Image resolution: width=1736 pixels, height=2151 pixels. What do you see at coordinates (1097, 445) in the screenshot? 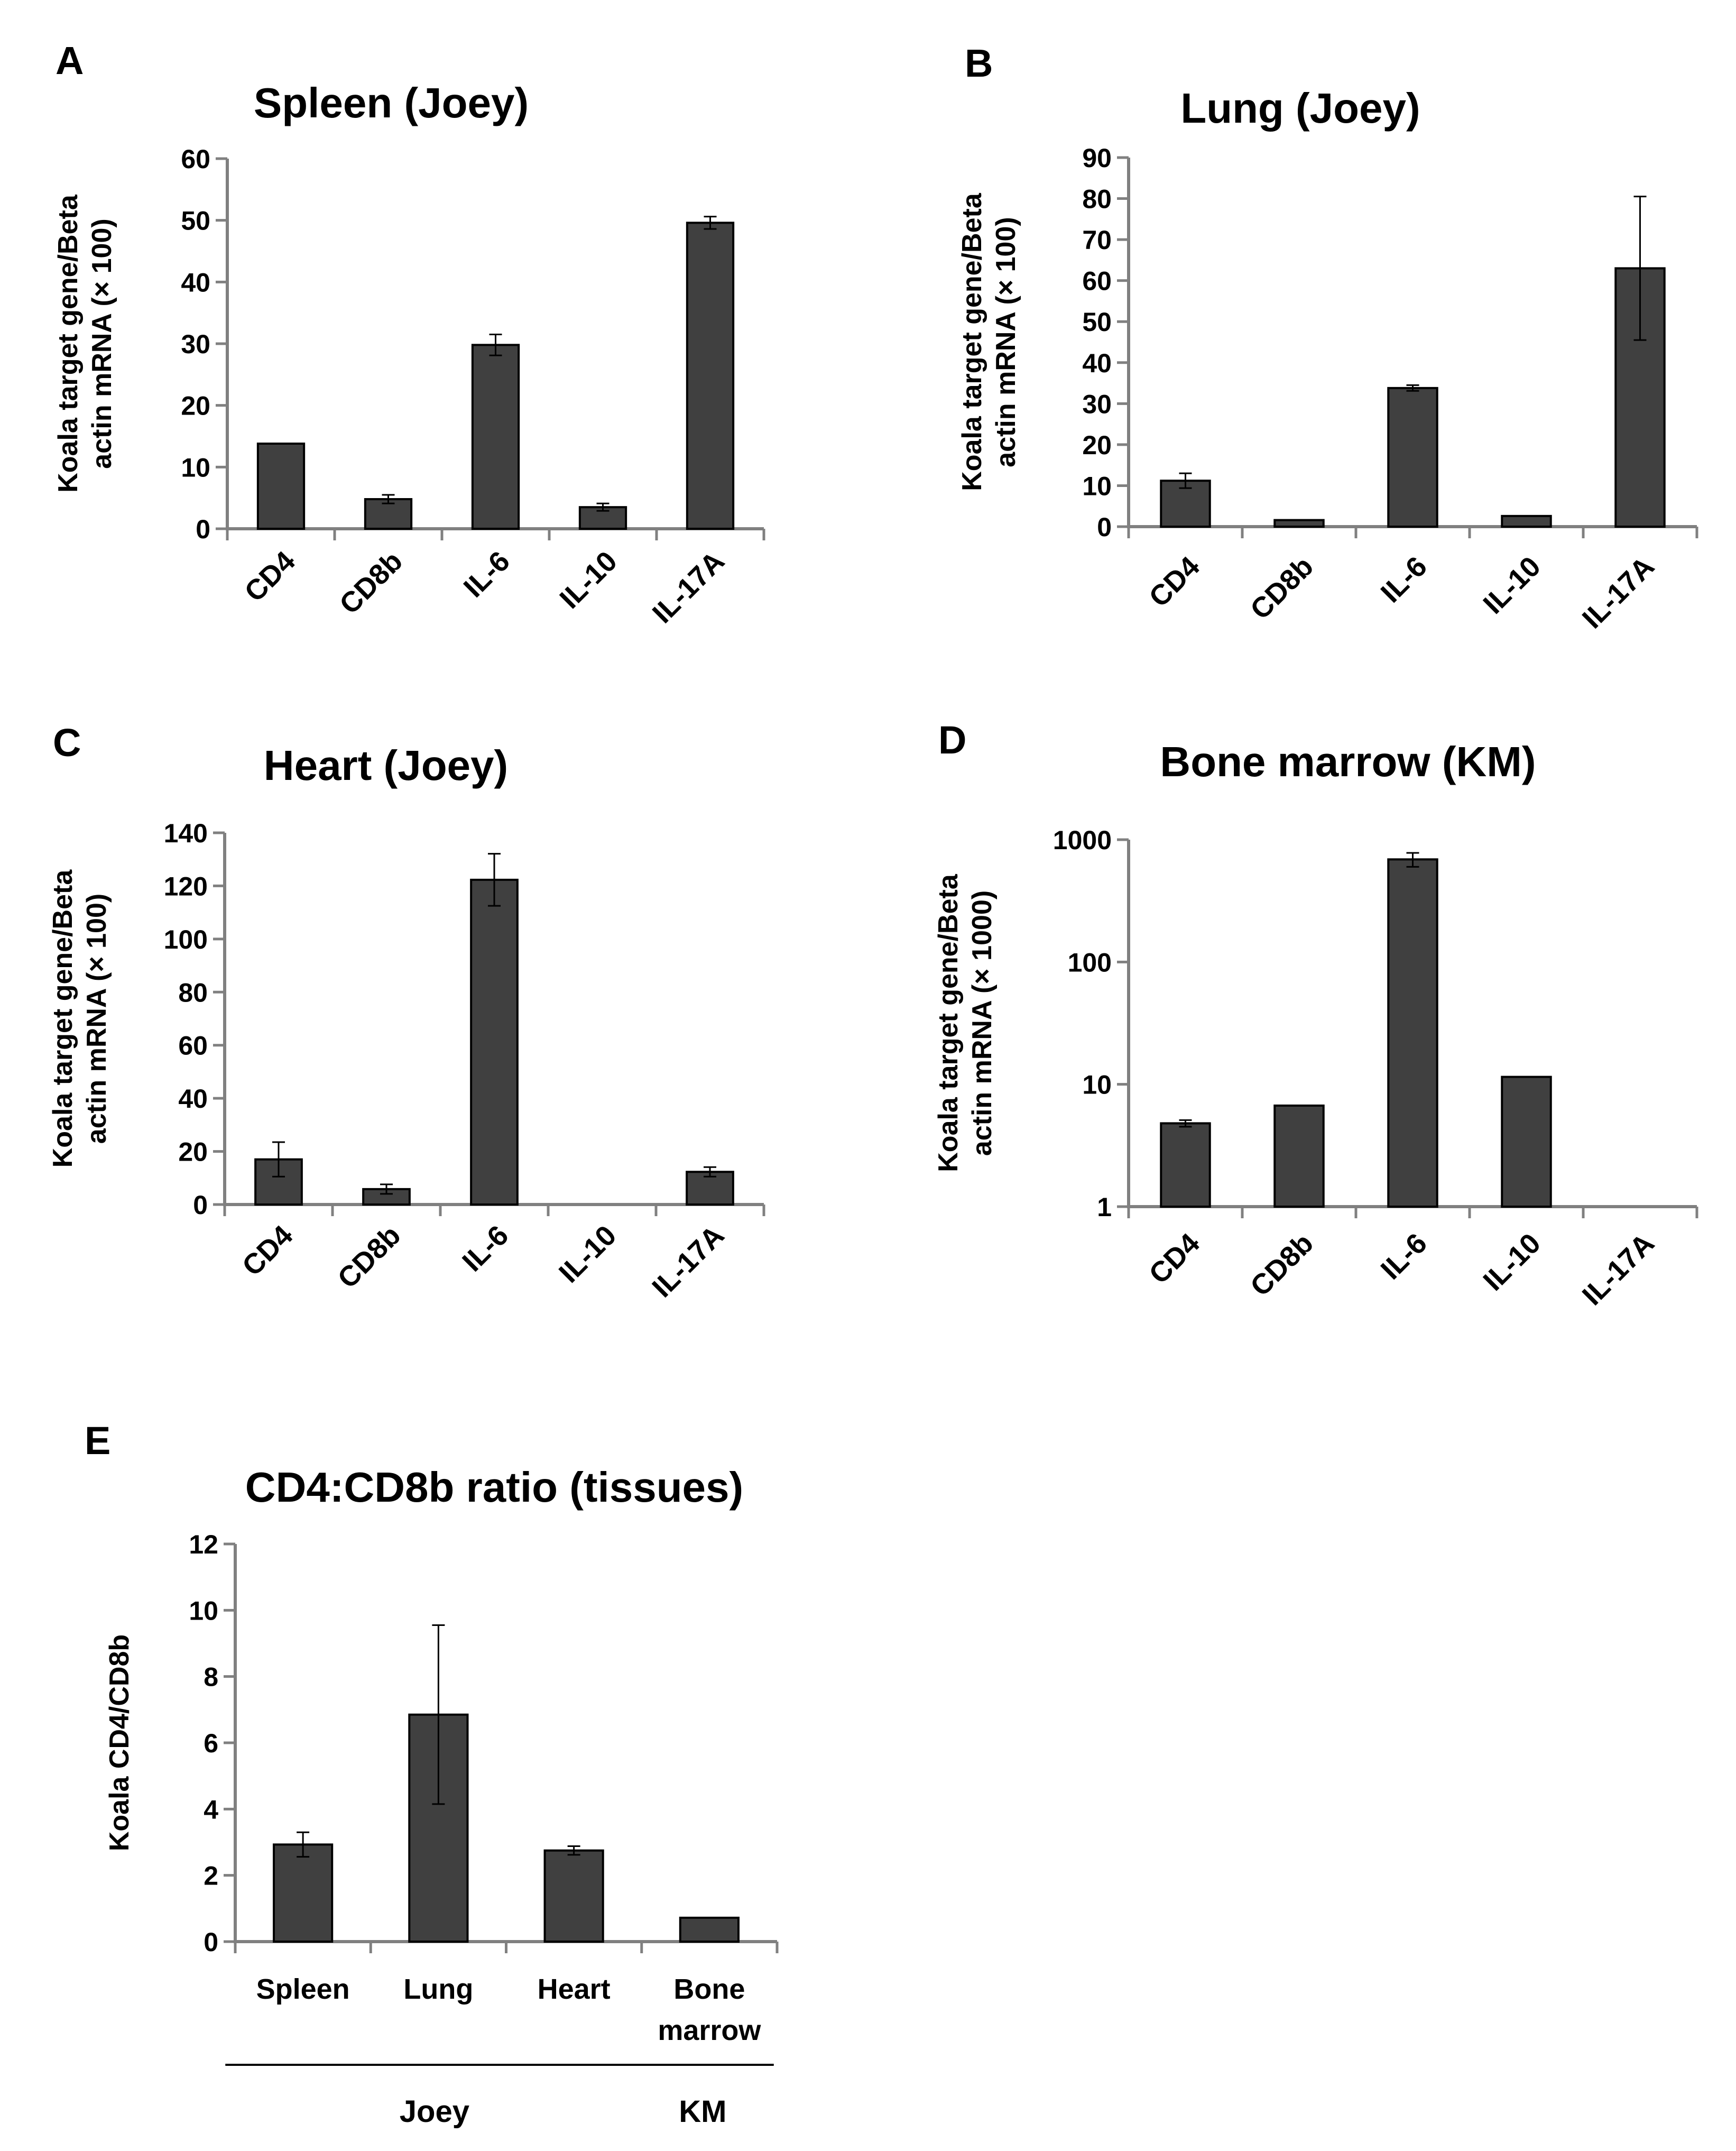
I see `panel-b-y-tick-label: 20` at bounding box center [1097, 445].